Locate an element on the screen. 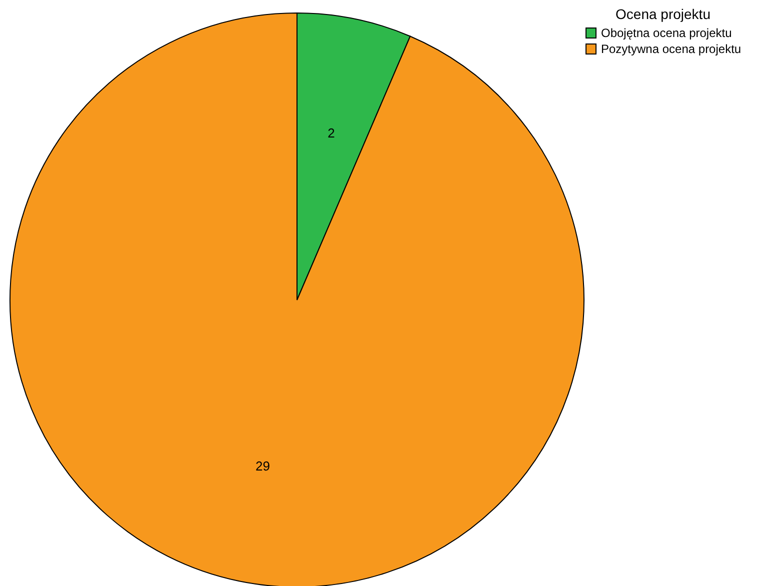  legend-title: Ocena projektu is located at coordinates (663, 14).